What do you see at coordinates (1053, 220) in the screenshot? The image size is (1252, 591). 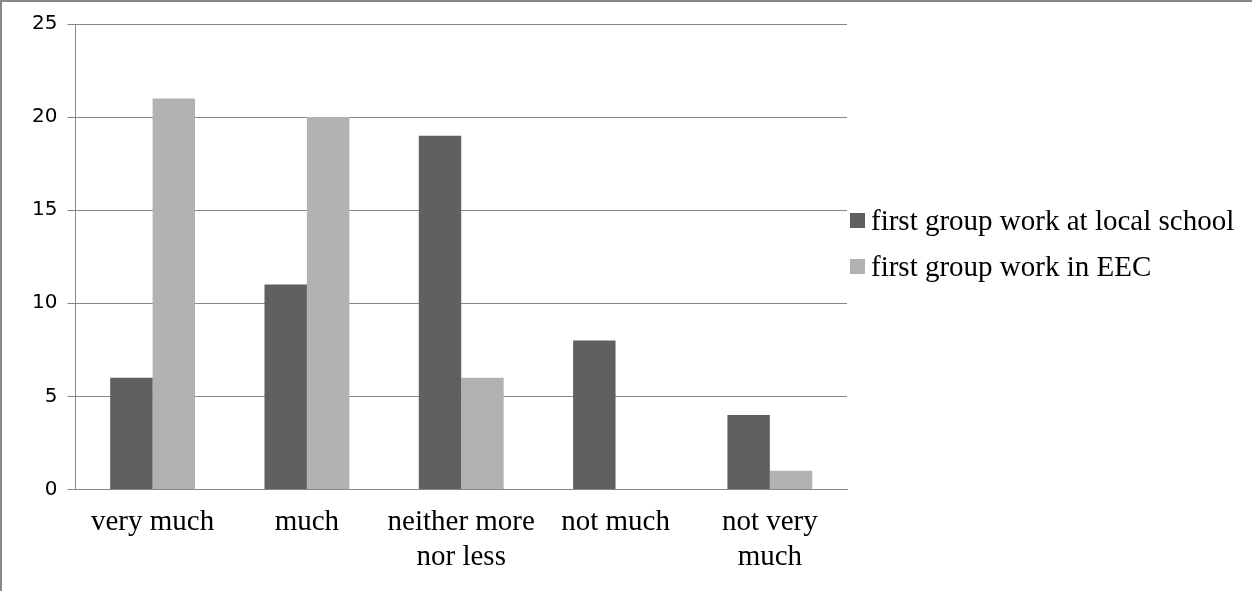 I see `legend-label: first group work at local school` at bounding box center [1053, 220].